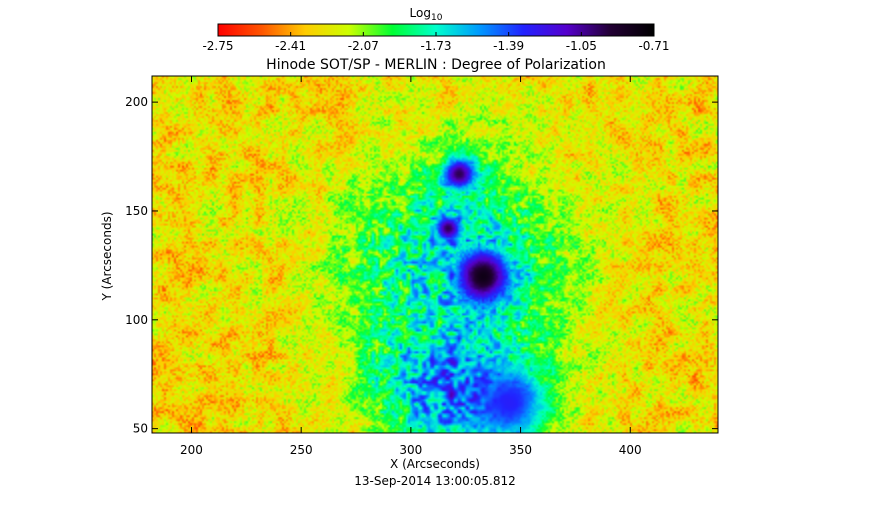  What do you see at coordinates (435, 46) in the screenshot?
I see `colorbar-tick-label: -1.73` at bounding box center [435, 46].